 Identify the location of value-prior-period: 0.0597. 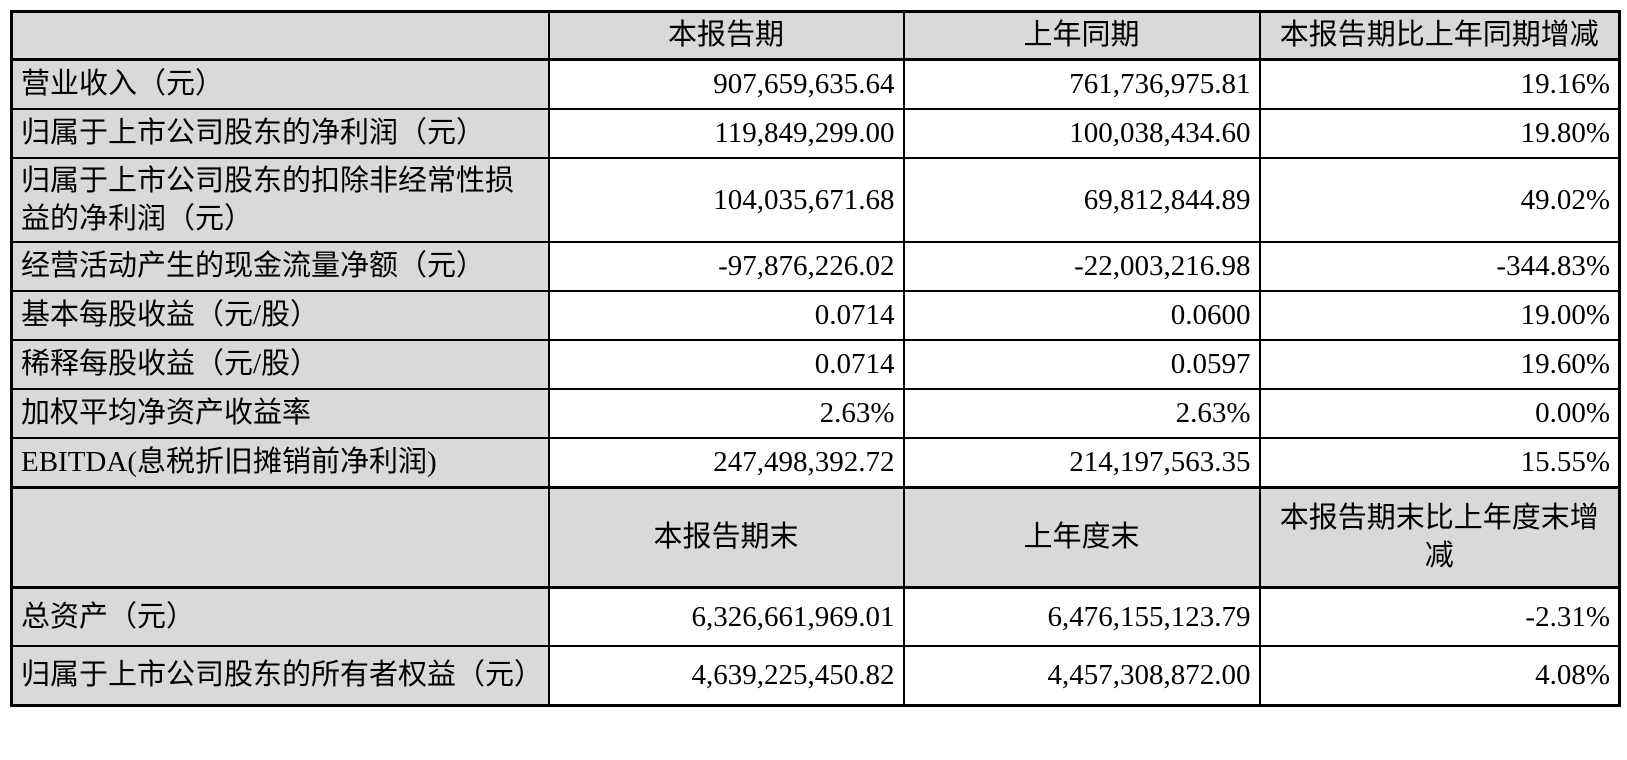
(1081, 365).